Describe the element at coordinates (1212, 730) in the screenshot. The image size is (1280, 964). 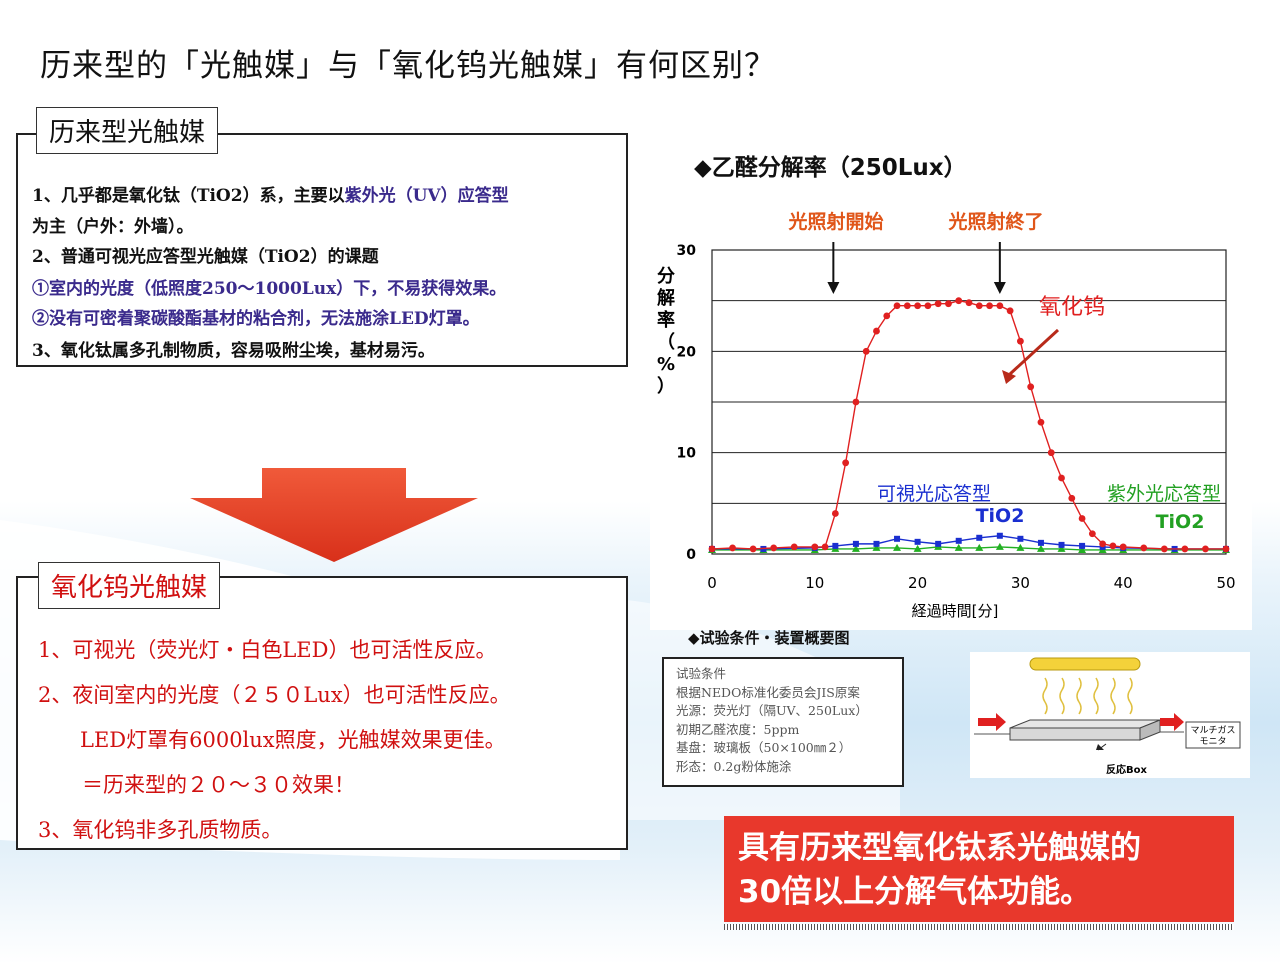
I see `gas-monitor-label: マルチガス` at that location.